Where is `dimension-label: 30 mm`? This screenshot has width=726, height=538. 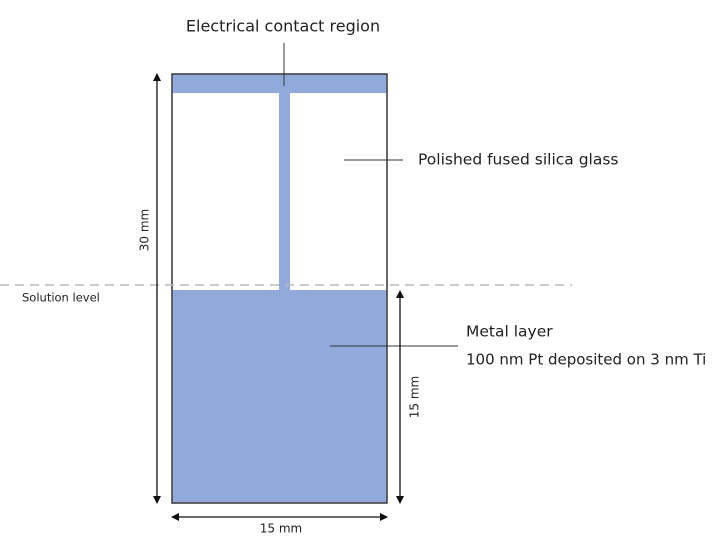 dimension-label: 30 mm is located at coordinates (145, 230).